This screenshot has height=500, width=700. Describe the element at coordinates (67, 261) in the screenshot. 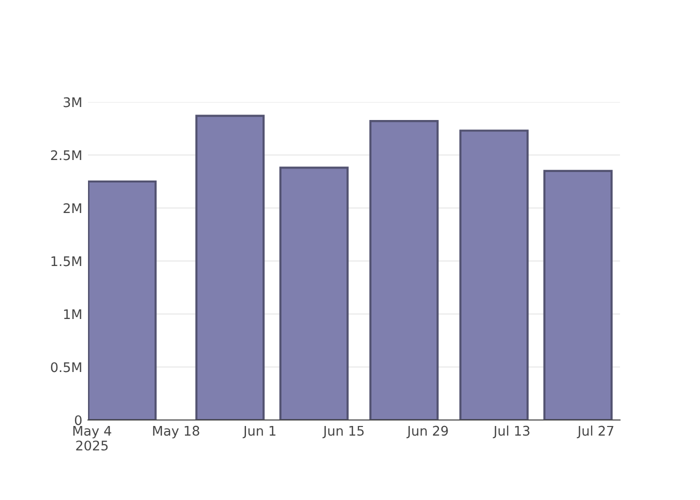

I see `y-tick-label: 1.5M` at that location.